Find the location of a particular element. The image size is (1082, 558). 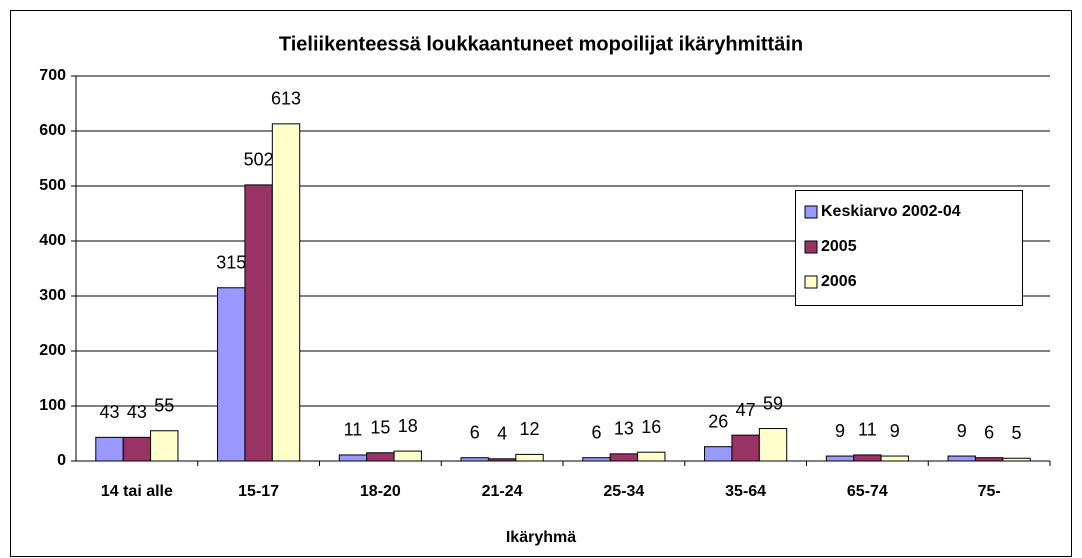

legend-label: 2005 is located at coordinates (839, 246).